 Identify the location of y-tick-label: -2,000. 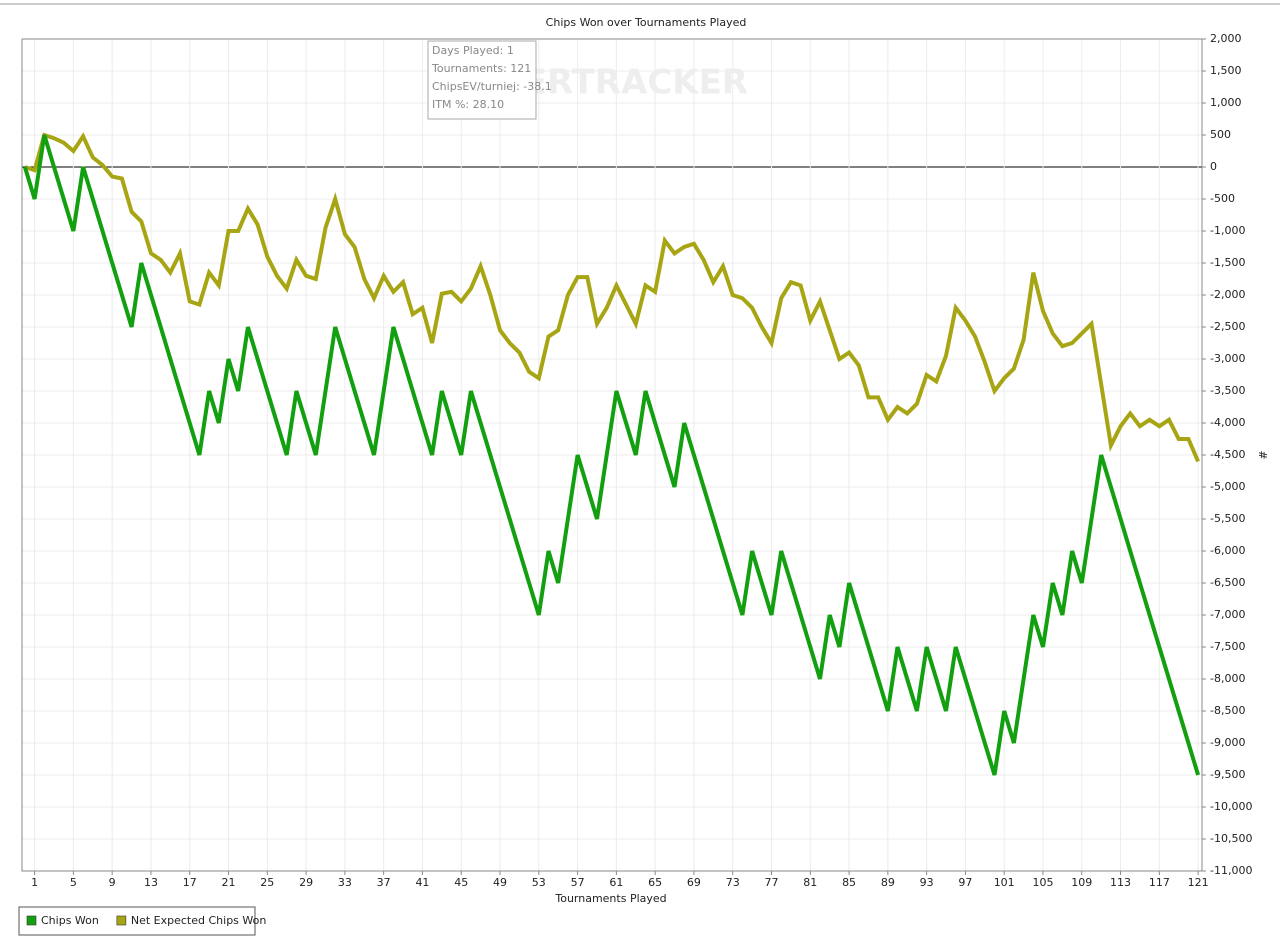
(1227, 294).